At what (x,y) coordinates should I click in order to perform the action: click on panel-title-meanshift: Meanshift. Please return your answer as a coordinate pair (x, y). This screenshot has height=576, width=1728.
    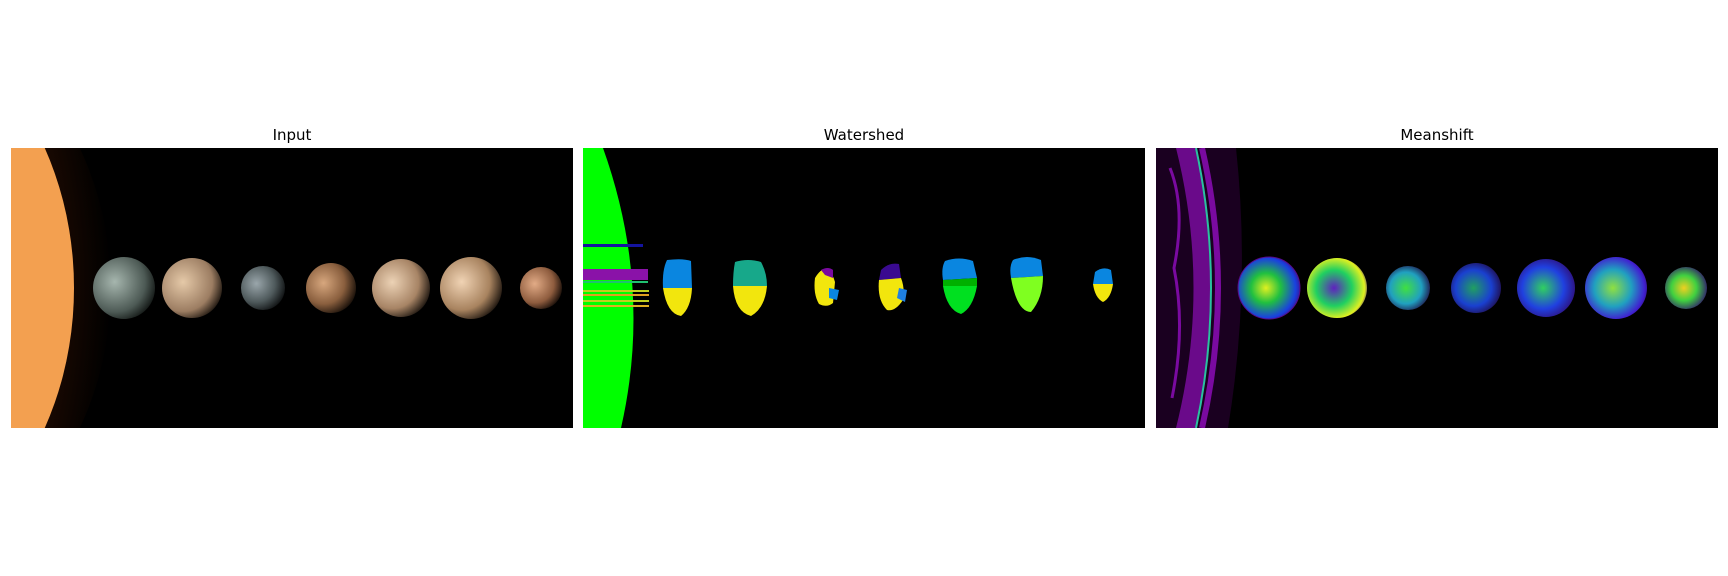
    Looking at the image, I should click on (1437, 135).